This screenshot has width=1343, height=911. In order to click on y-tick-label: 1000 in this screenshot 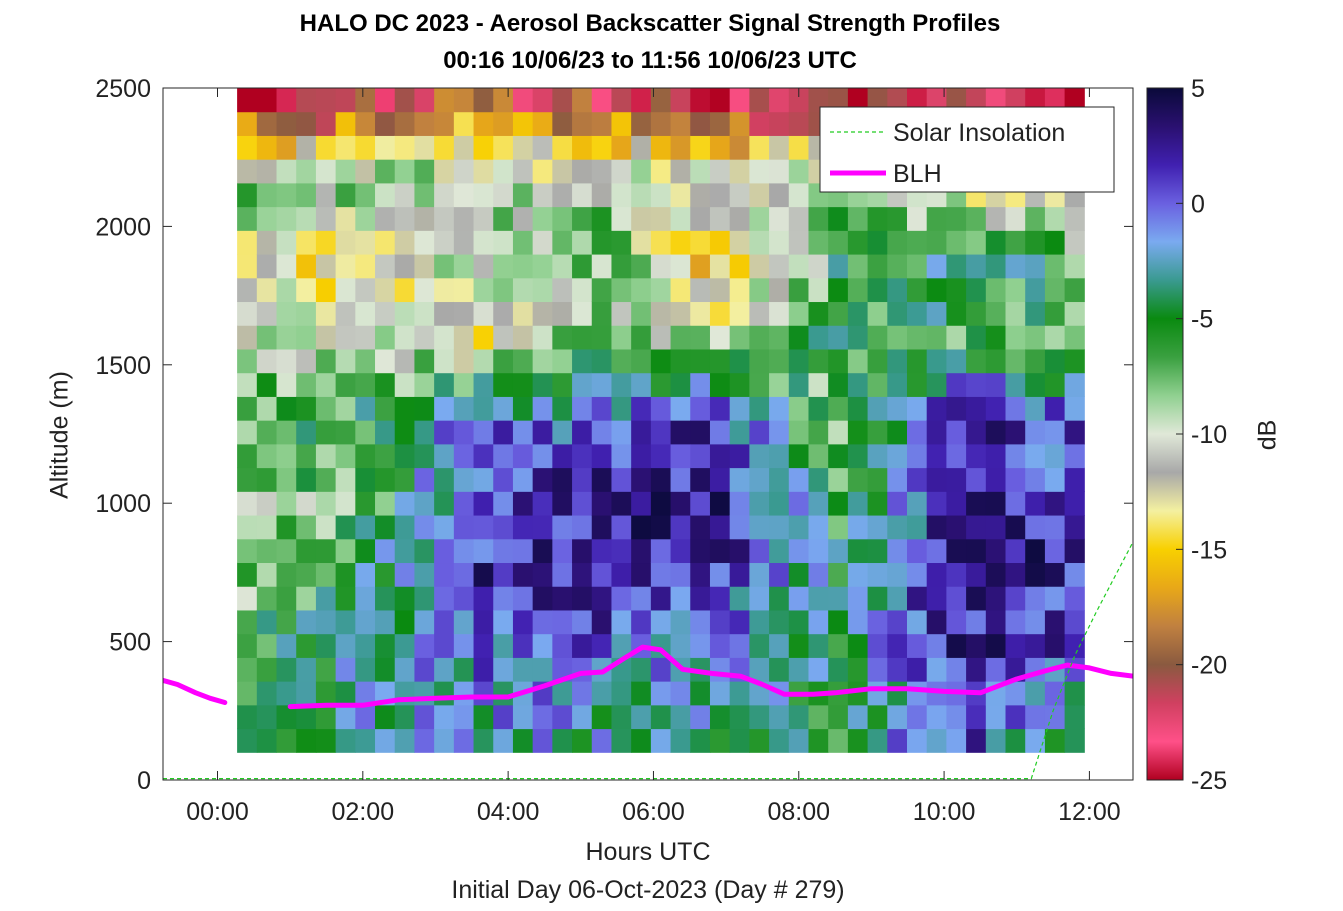, I will do `click(123, 504)`.